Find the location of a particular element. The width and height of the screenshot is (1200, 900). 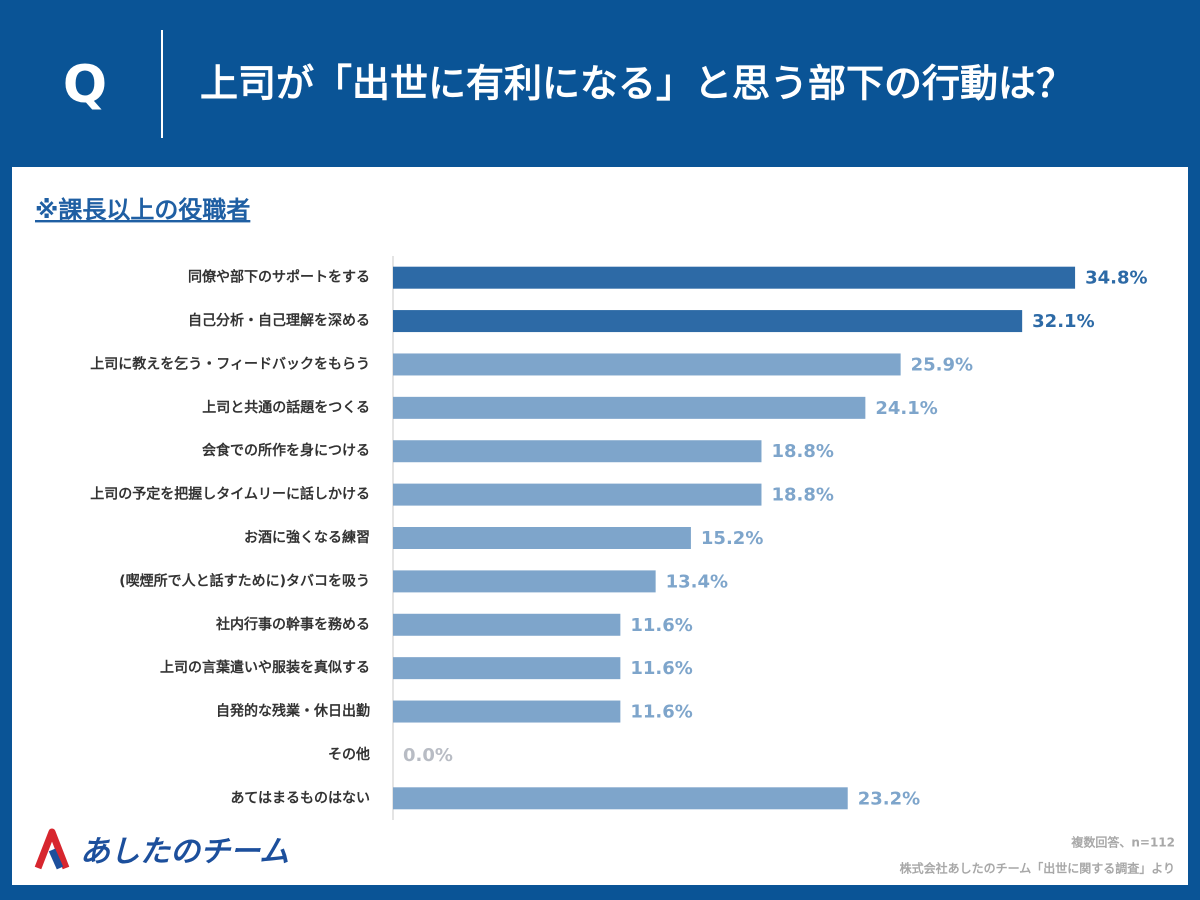

category-label: 社内行事の幹事を務める is located at coordinates (292, 624).